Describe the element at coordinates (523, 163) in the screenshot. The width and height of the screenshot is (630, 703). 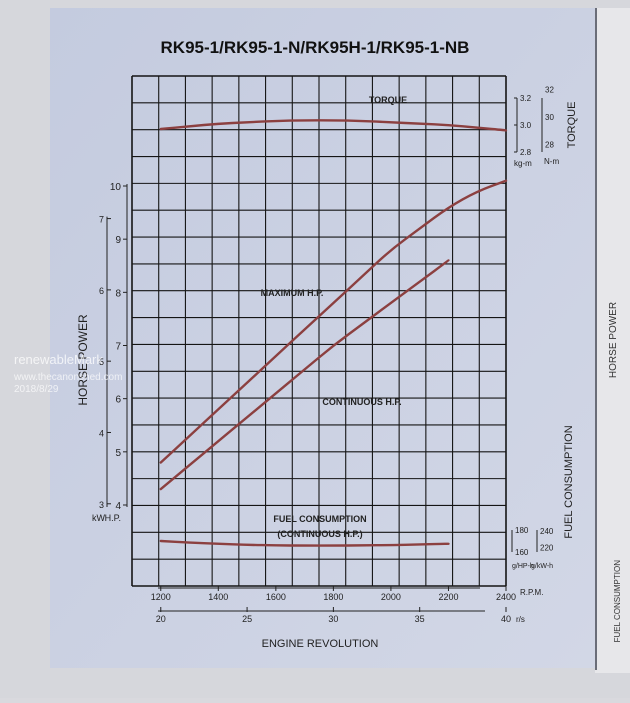
I see `torque-kgm-unit: kg-m` at that location.